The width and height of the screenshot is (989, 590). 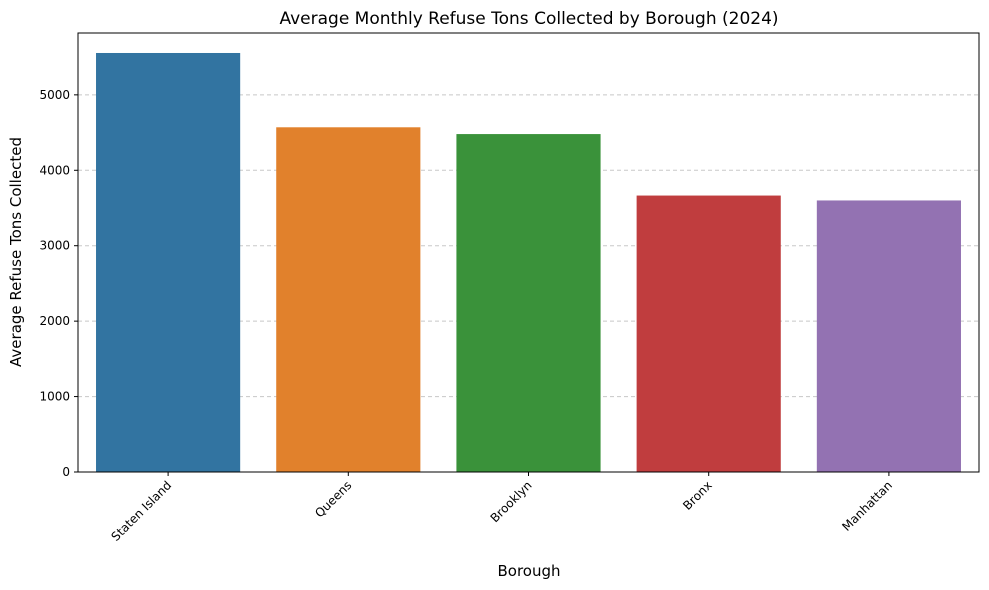 What do you see at coordinates (54, 246) in the screenshot?
I see `y-tick-label: 3000` at bounding box center [54, 246].